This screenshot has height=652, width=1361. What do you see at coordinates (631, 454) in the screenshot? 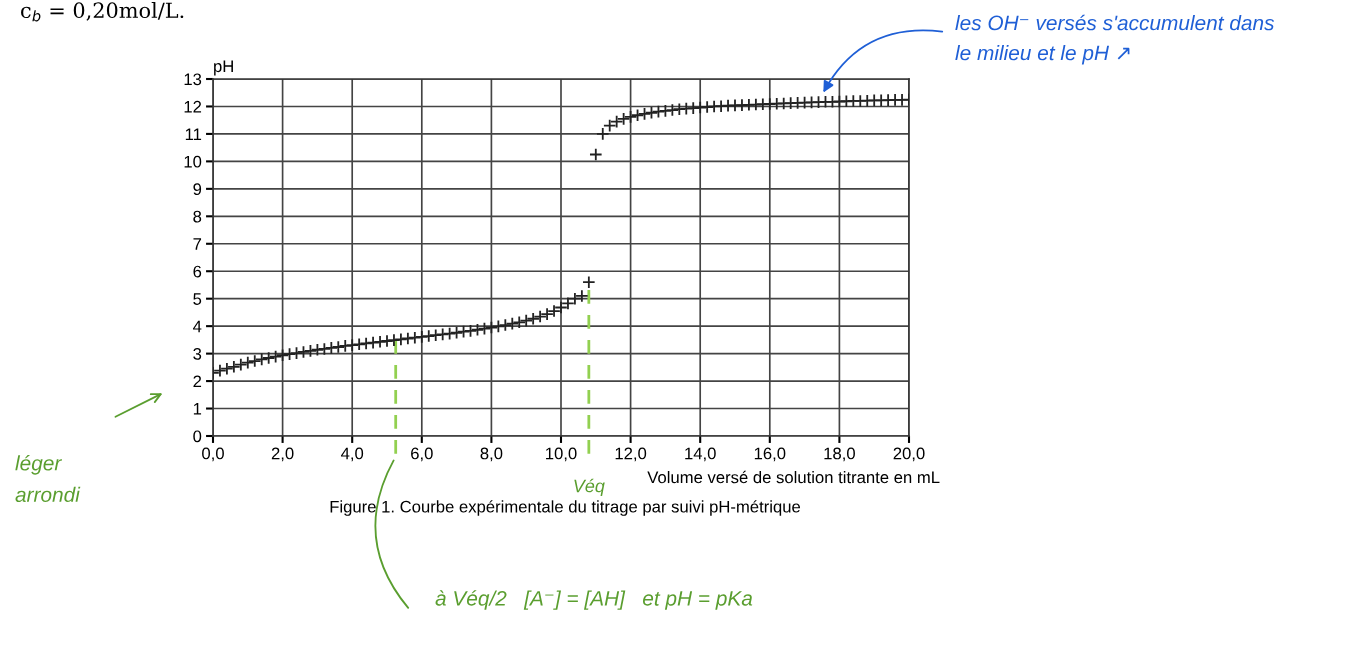
I see `x-tick-label: 12,0` at bounding box center [631, 454].